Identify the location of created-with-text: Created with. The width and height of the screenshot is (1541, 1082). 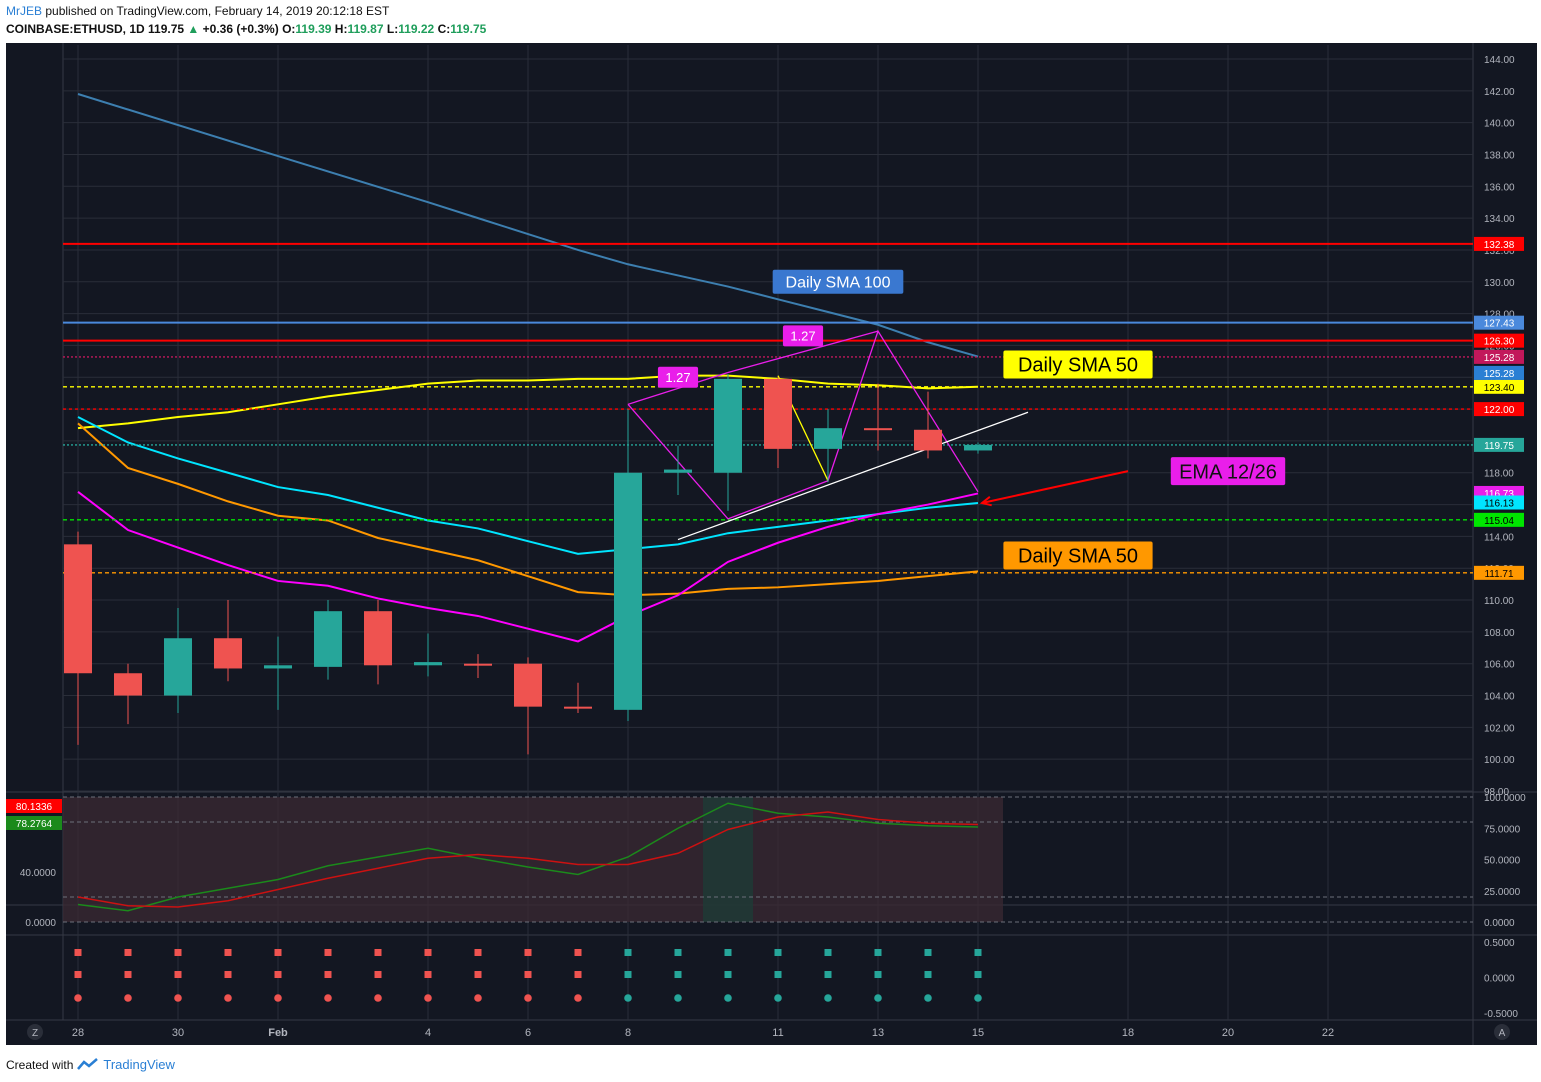
(40, 1064).